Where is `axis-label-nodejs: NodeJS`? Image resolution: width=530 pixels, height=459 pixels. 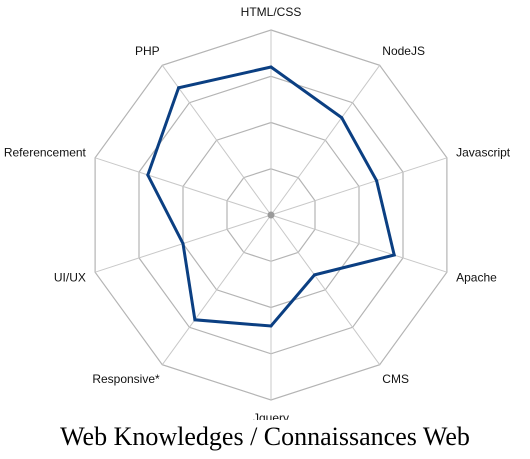 axis-label-nodejs: NodeJS is located at coordinates (403, 51).